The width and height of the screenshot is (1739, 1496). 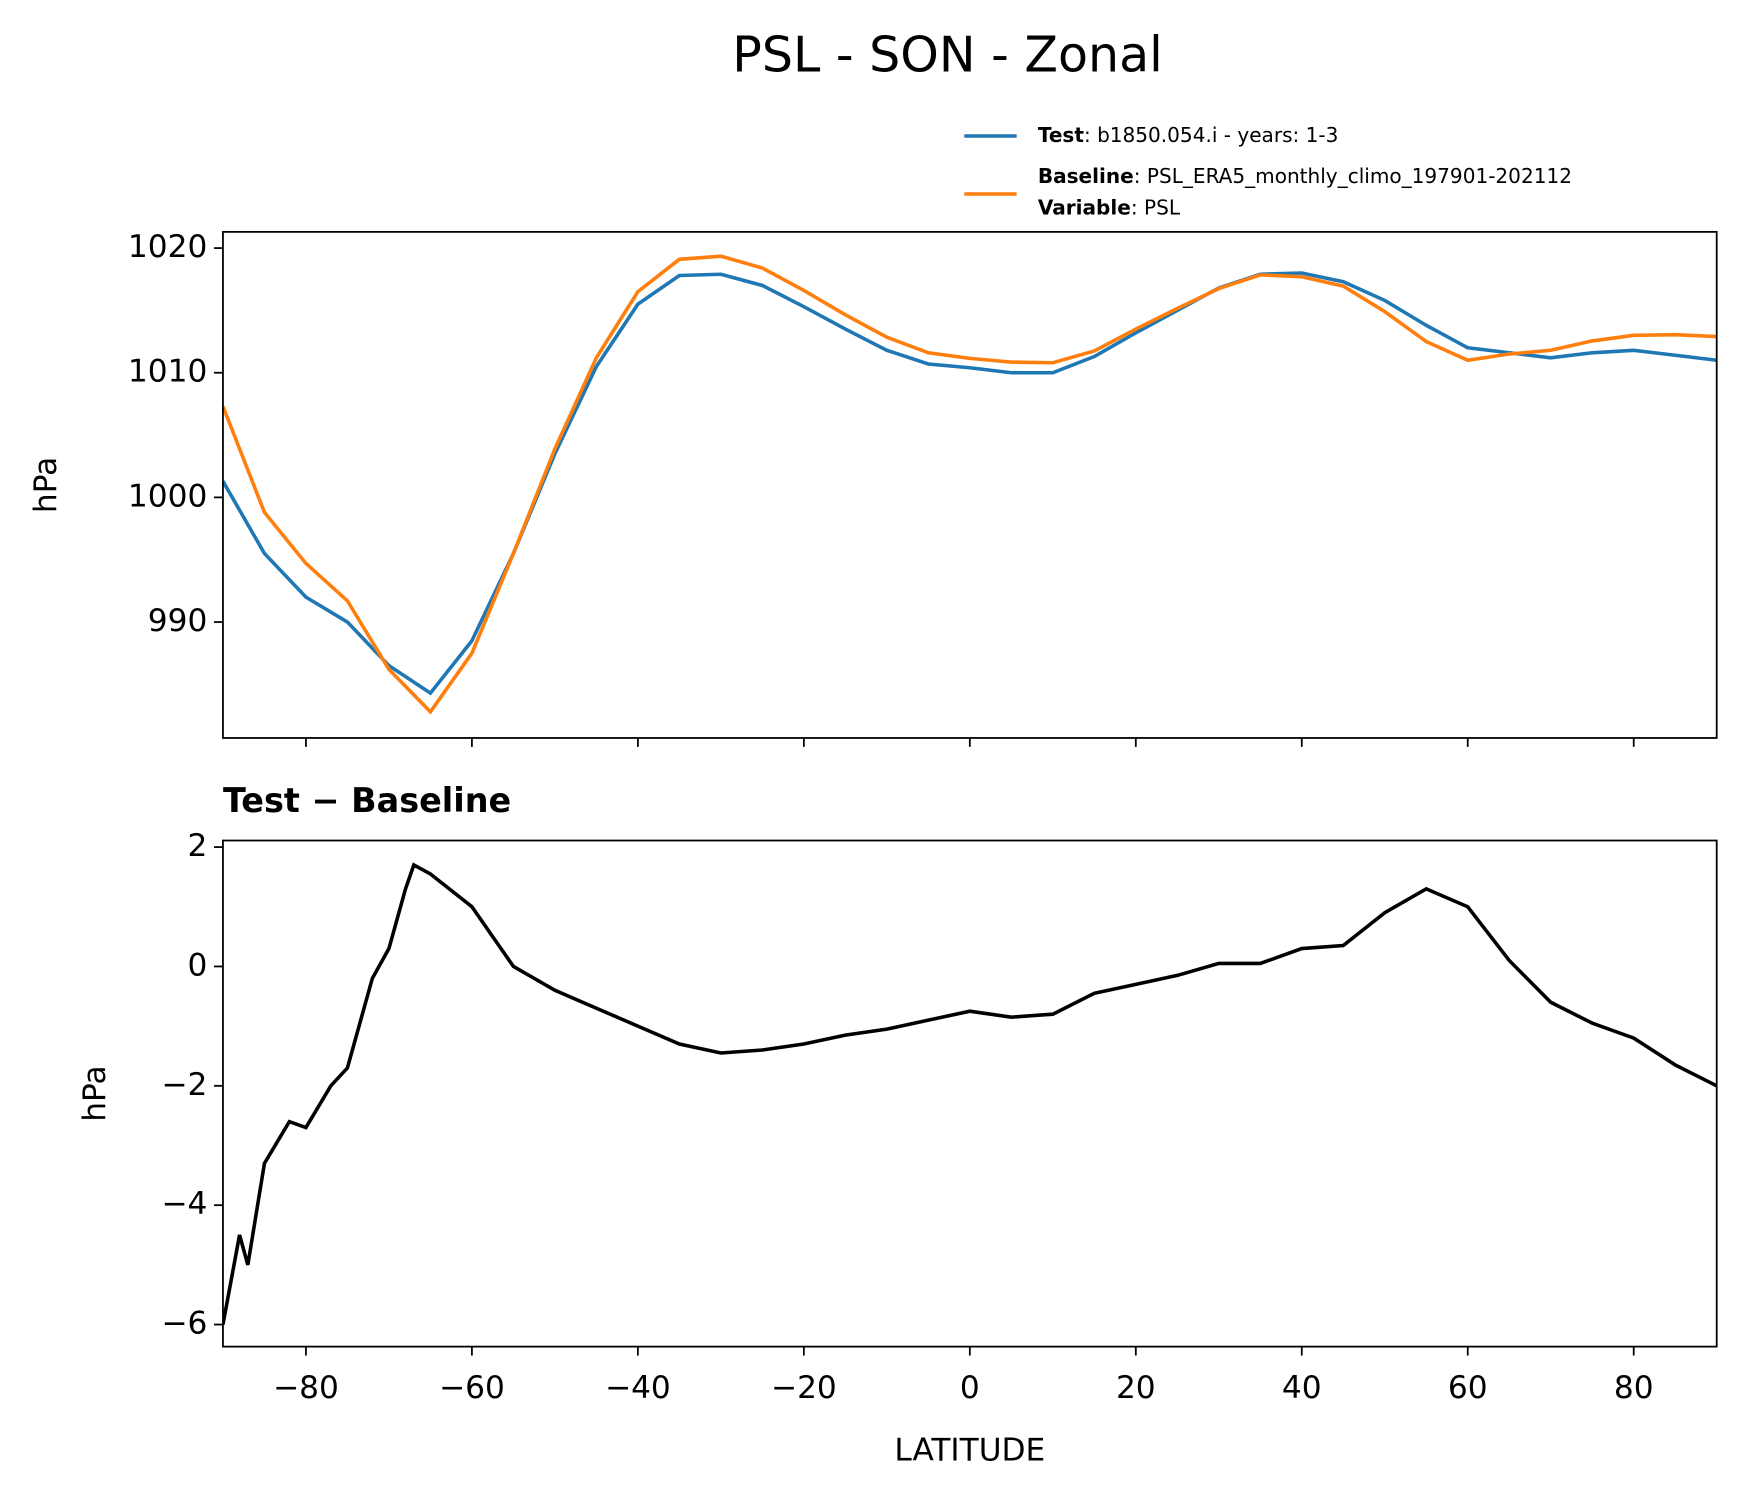 I want to click on subplot-title: Test − Baseline, so click(x=367, y=800).